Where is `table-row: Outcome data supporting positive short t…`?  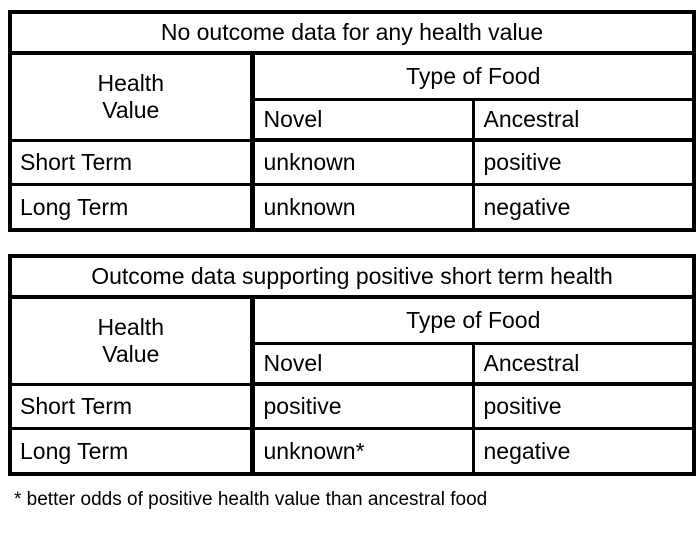 table-row: Outcome data supporting positive short t… is located at coordinates (352, 276).